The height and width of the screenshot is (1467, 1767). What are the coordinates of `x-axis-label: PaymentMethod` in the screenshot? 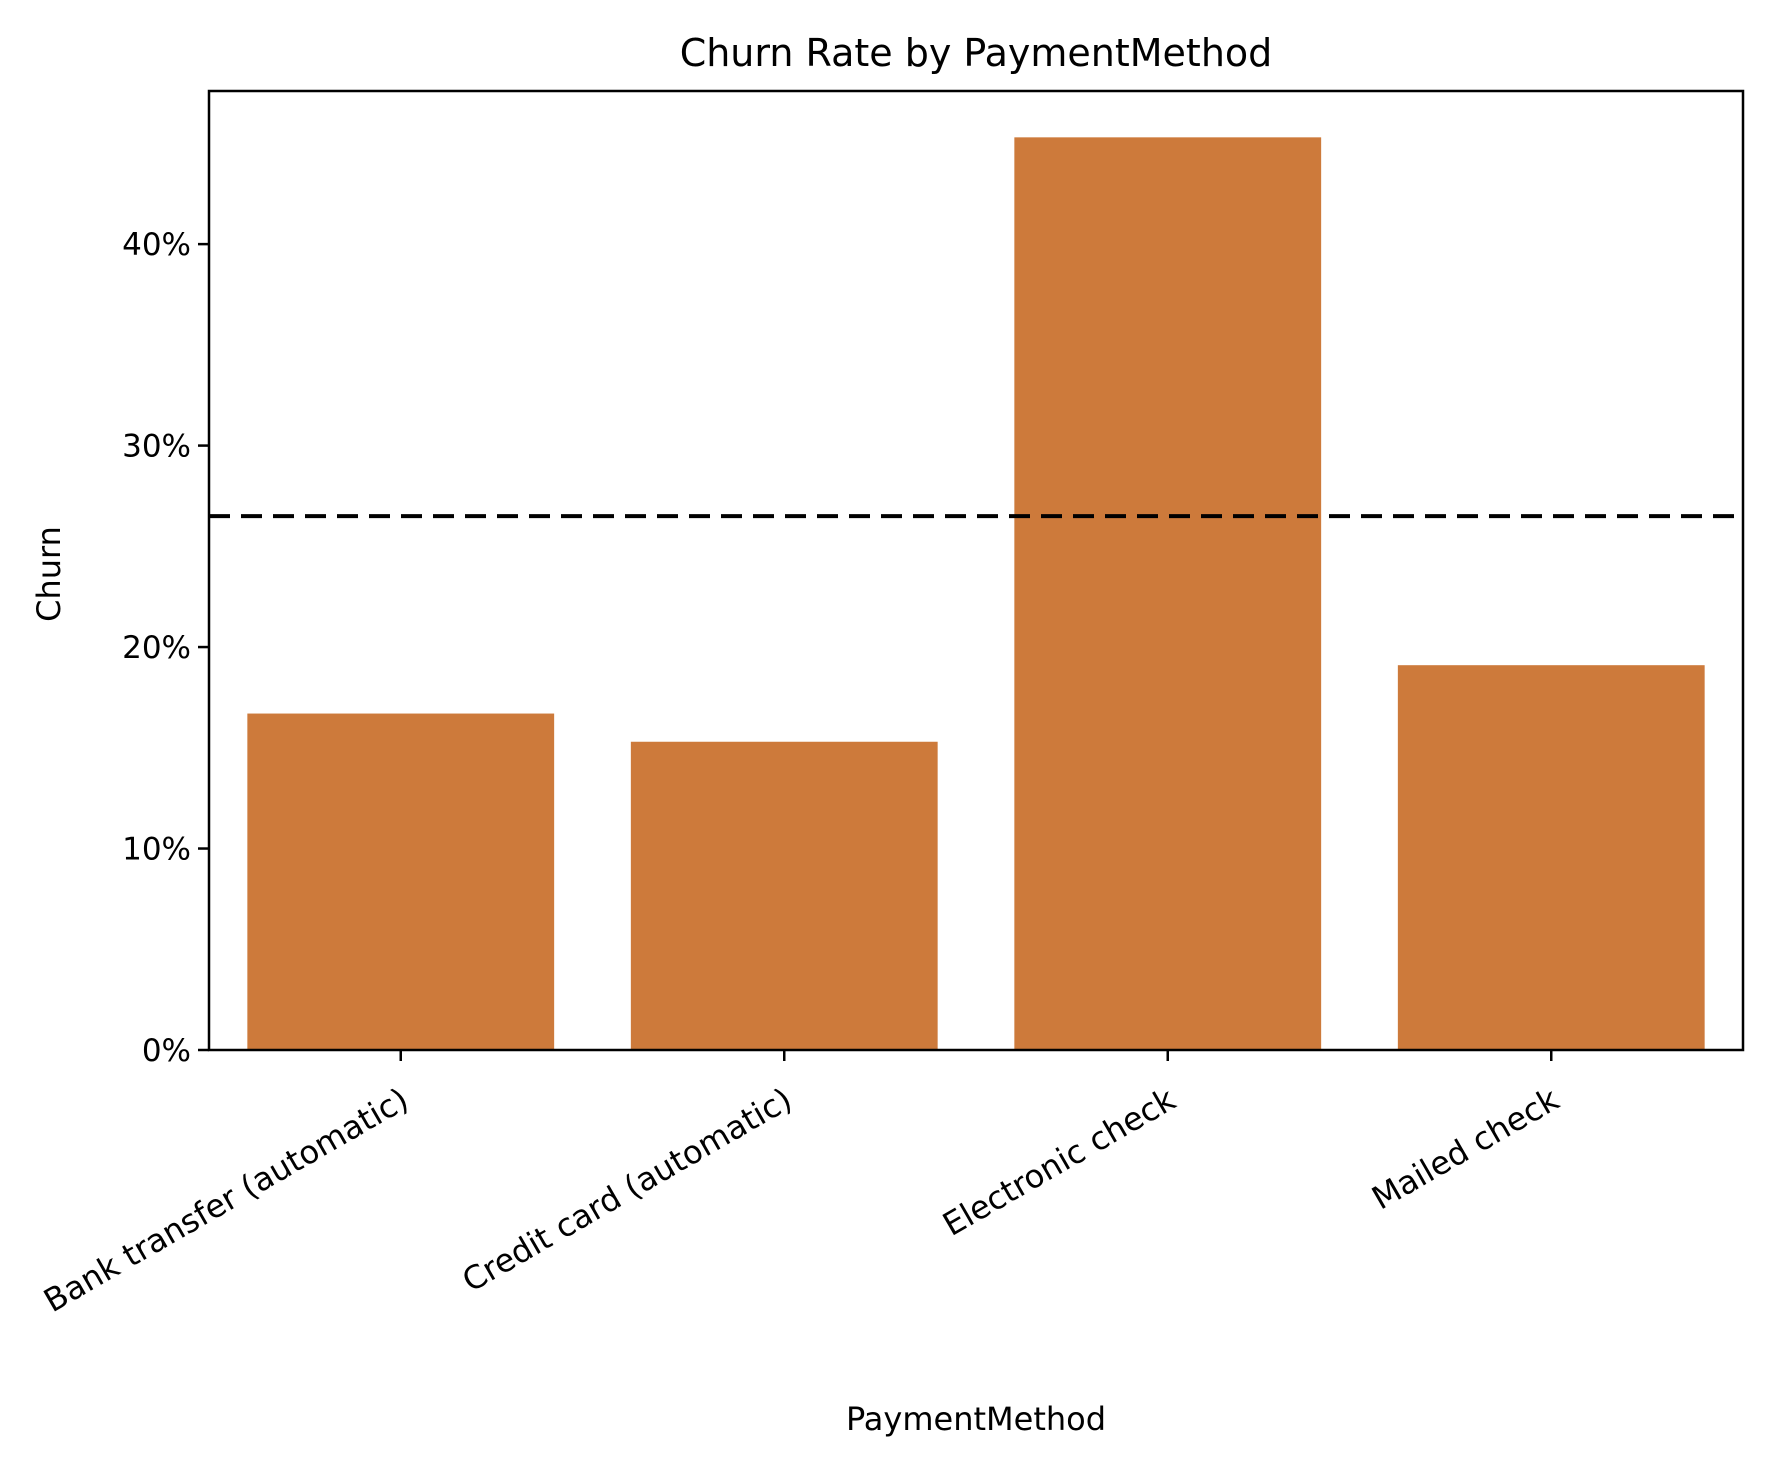 It's located at (976, 1419).